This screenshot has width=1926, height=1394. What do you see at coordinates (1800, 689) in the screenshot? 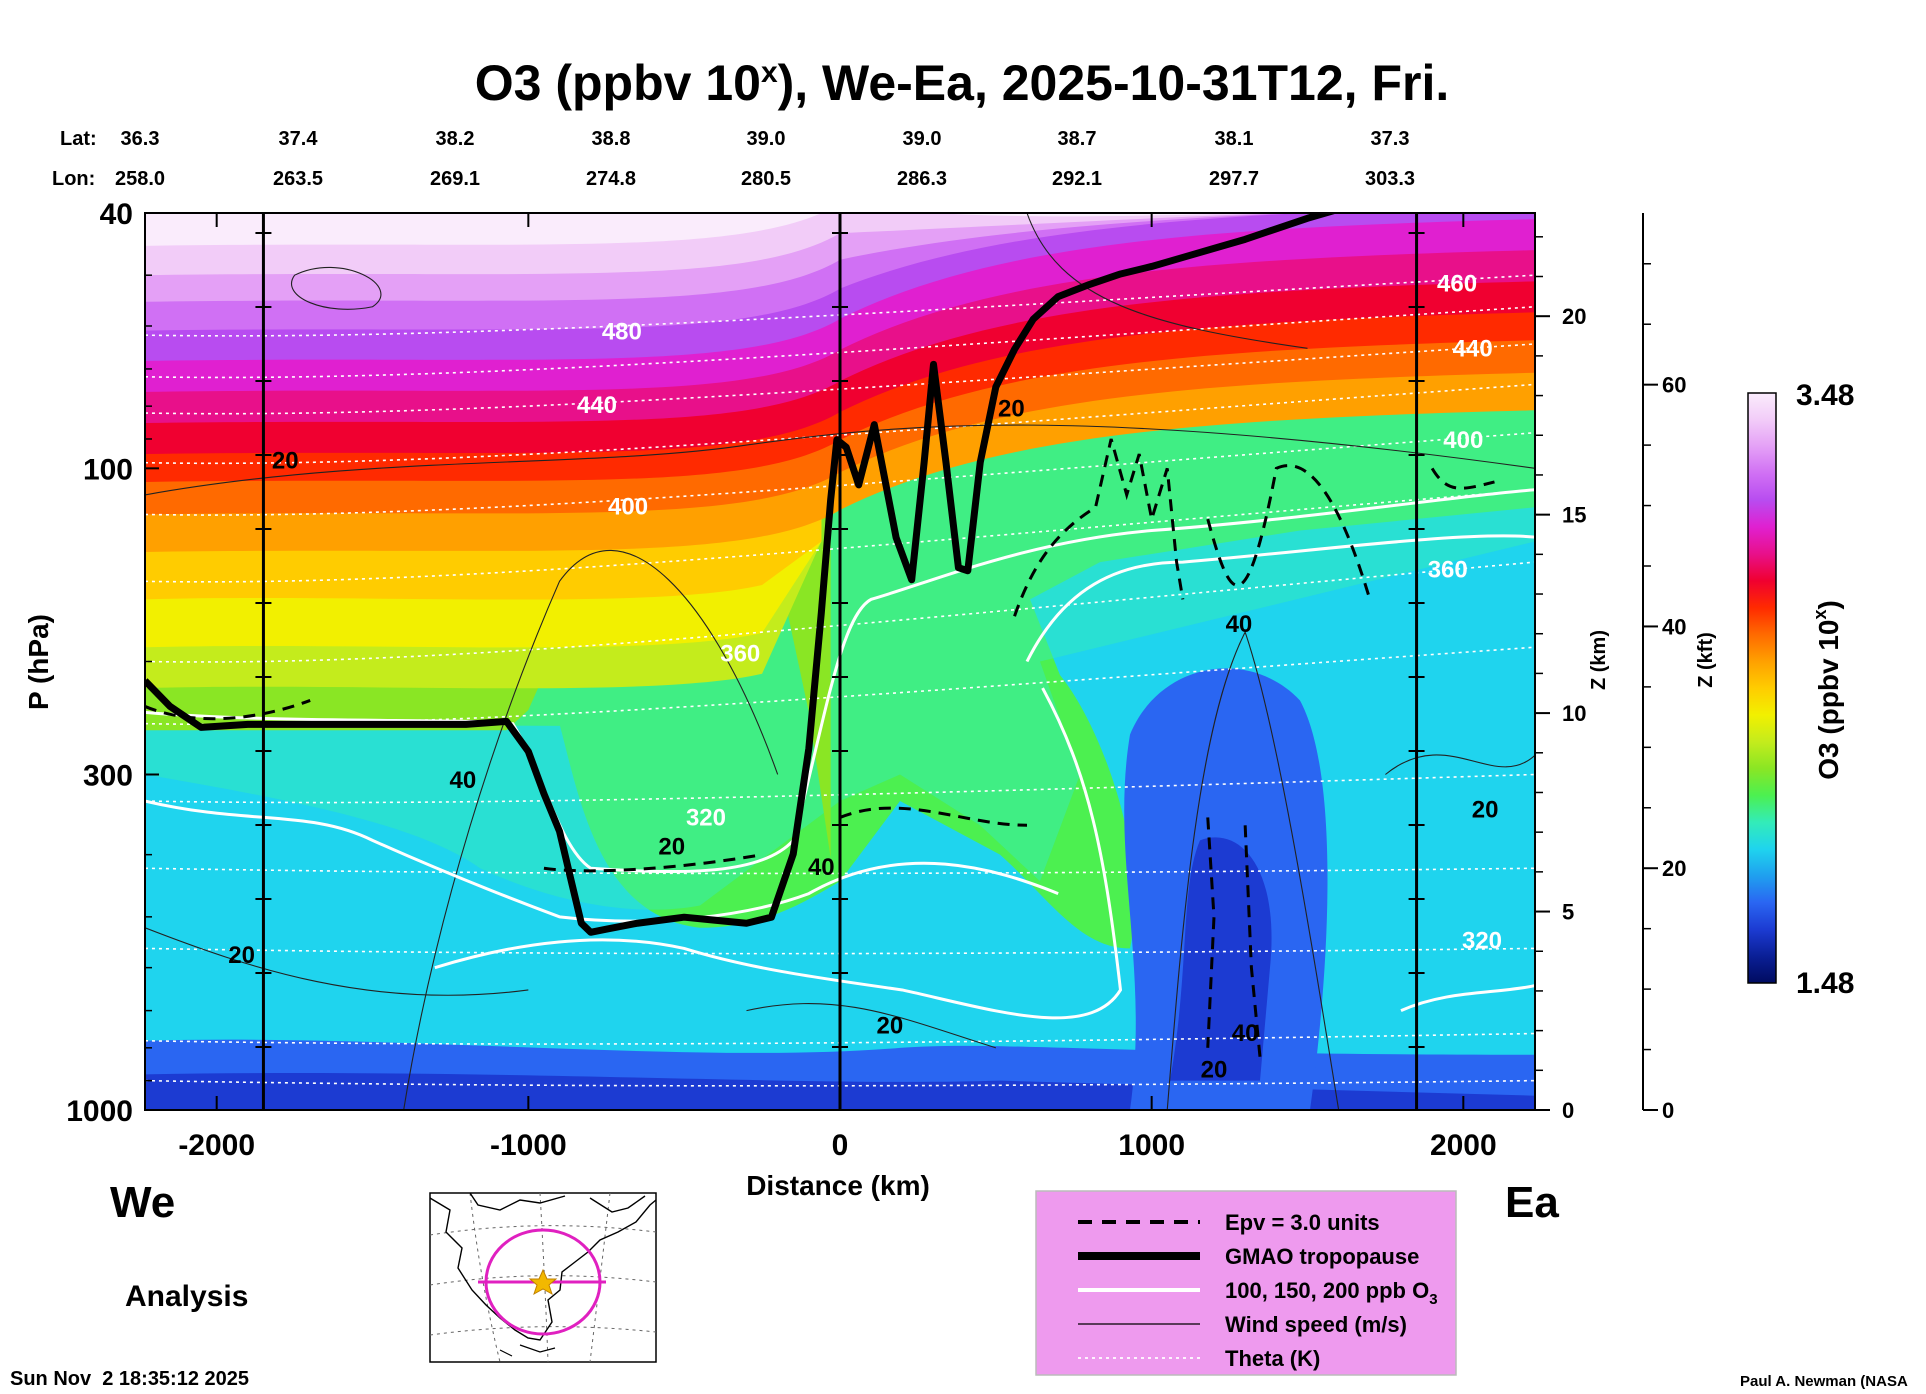
I see `colorbar: 3.48 1.48 O3 (ppbv 10x)` at bounding box center [1800, 689].